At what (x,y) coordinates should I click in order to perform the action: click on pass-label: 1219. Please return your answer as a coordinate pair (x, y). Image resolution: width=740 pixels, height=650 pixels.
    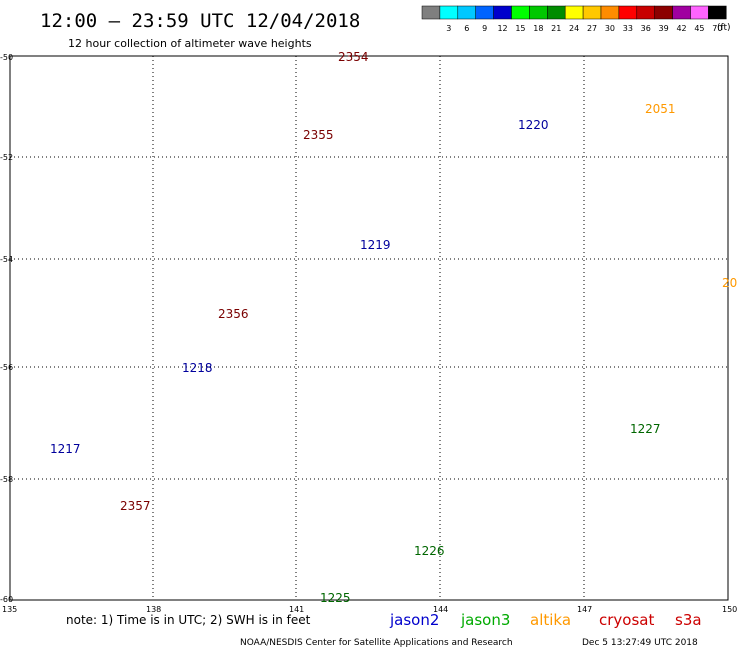
    Looking at the image, I should click on (375, 245).